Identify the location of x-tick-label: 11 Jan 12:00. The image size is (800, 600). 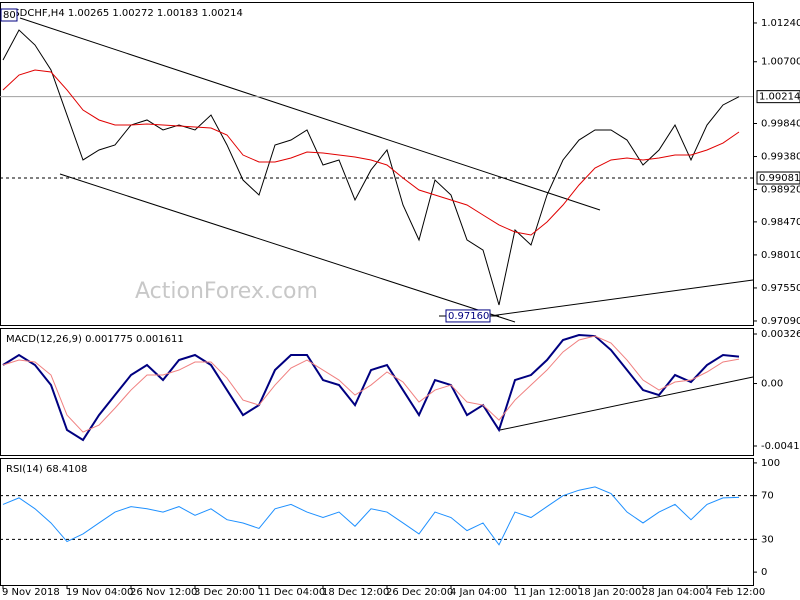
(545, 592).